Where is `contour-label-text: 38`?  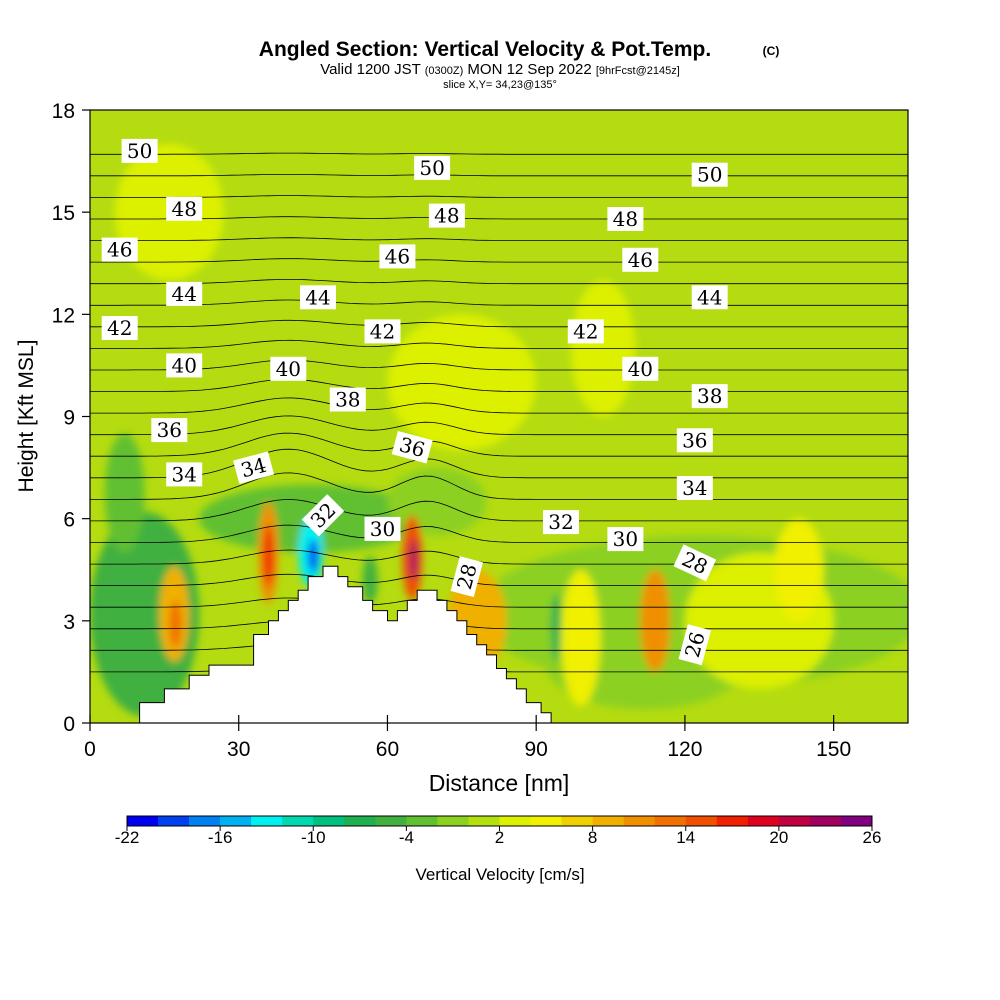
contour-label-text: 38 is located at coordinates (347, 400).